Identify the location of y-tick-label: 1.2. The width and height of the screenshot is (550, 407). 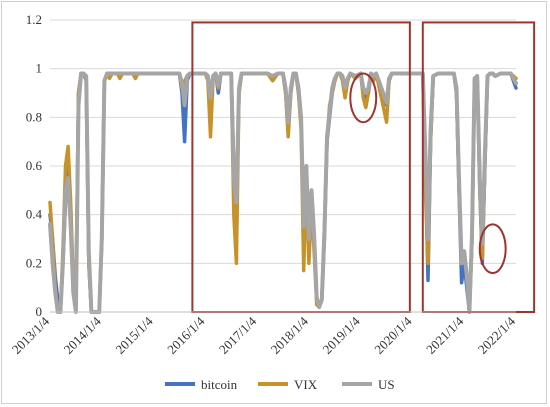
(34, 19).